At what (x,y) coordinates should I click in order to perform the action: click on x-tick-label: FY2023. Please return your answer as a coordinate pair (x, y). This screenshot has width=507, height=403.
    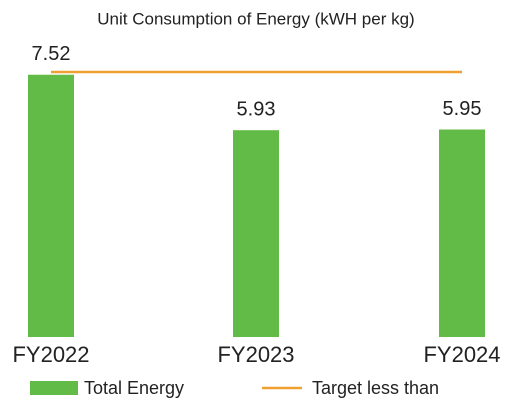
    Looking at the image, I should click on (255, 354).